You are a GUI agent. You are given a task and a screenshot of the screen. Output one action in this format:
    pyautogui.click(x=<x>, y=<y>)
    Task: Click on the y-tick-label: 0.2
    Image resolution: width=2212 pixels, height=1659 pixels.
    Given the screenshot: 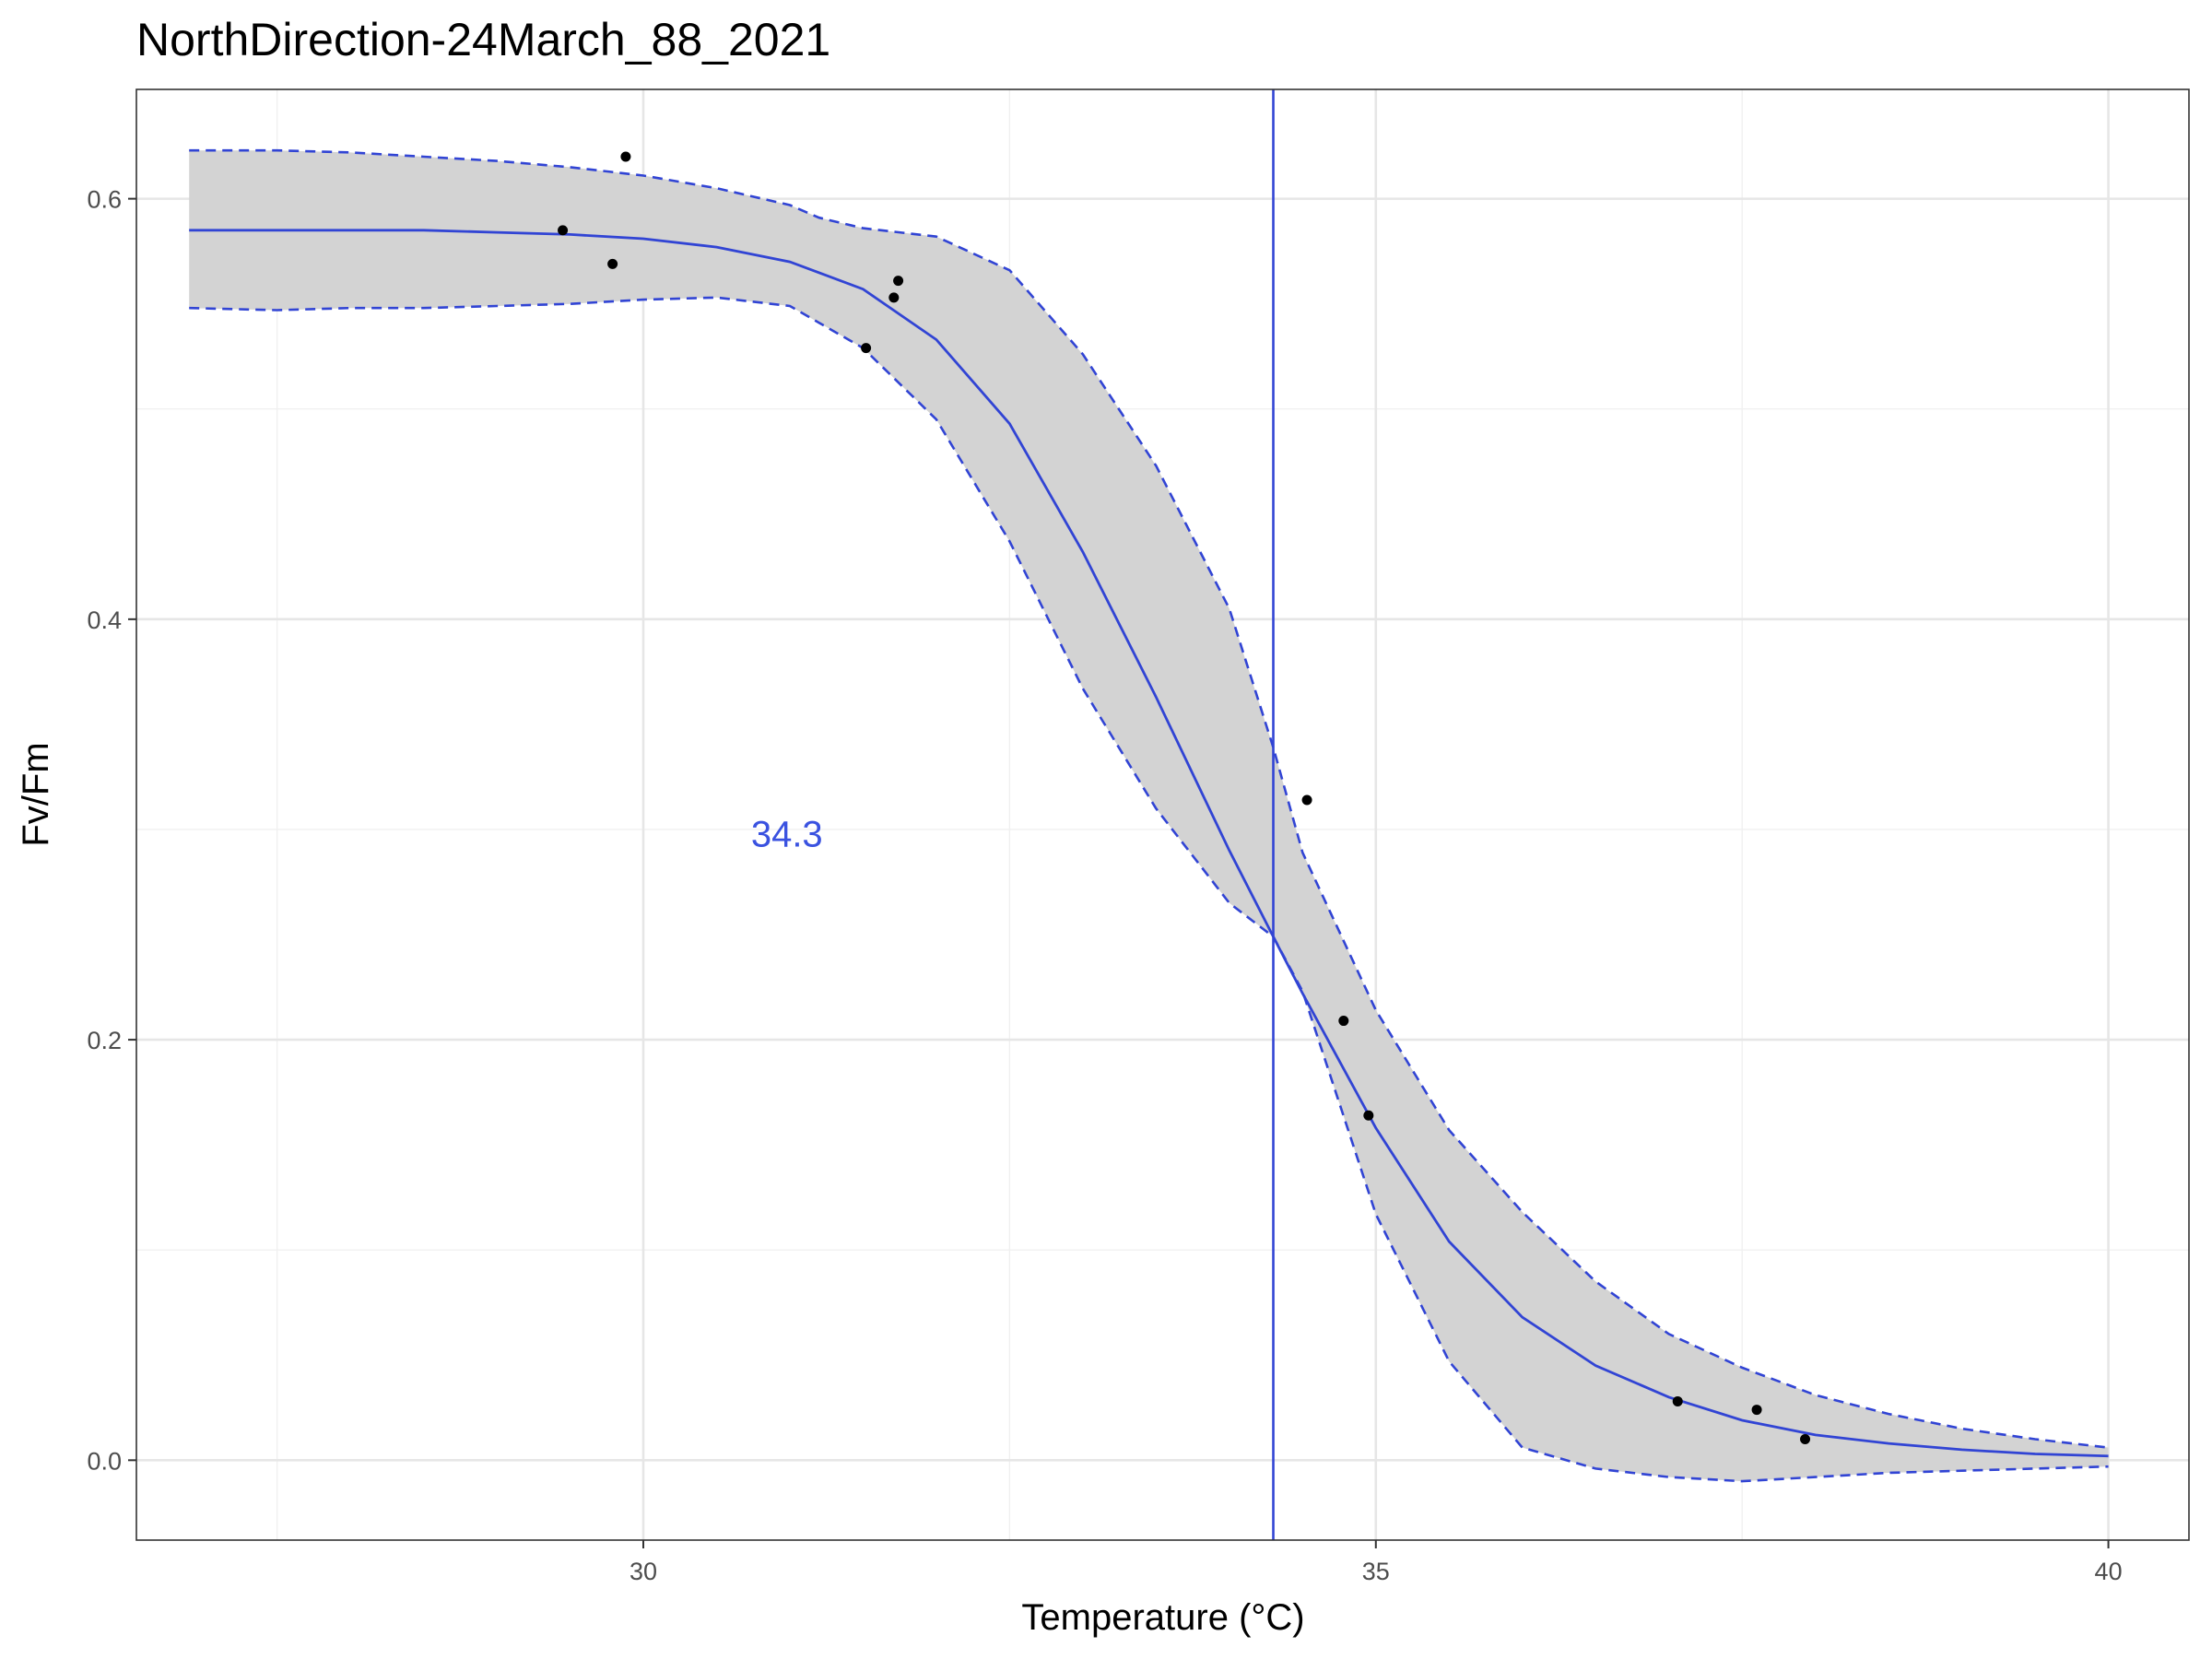 What is the action you would take?
    pyautogui.click(x=104, y=1040)
    